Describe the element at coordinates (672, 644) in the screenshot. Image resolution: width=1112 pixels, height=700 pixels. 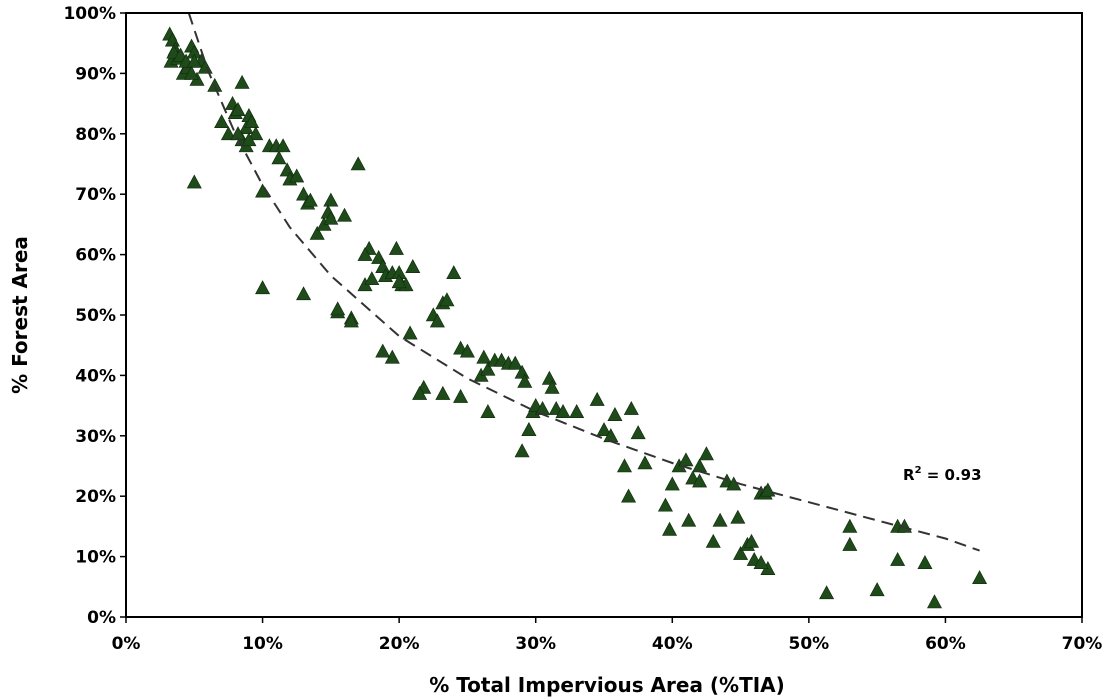
I see `x-tick-label: 40%` at that location.